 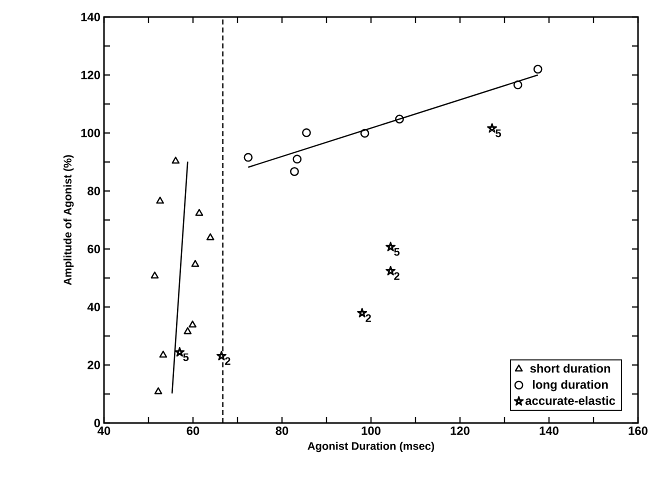 What do you see at coordinates (460, 430) in the screenshot?
I see `x-tick-label: 120` at bounding box center [460, 430].